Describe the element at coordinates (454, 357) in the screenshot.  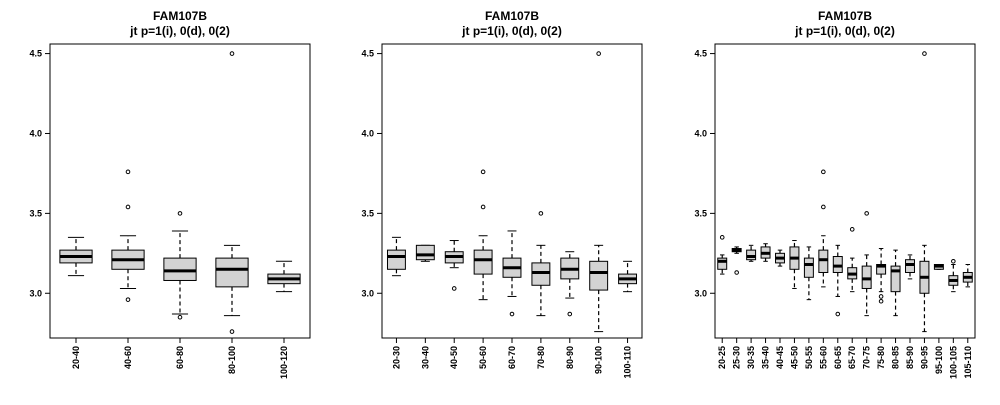
I see `x-tick-label: 40-50` at that location.